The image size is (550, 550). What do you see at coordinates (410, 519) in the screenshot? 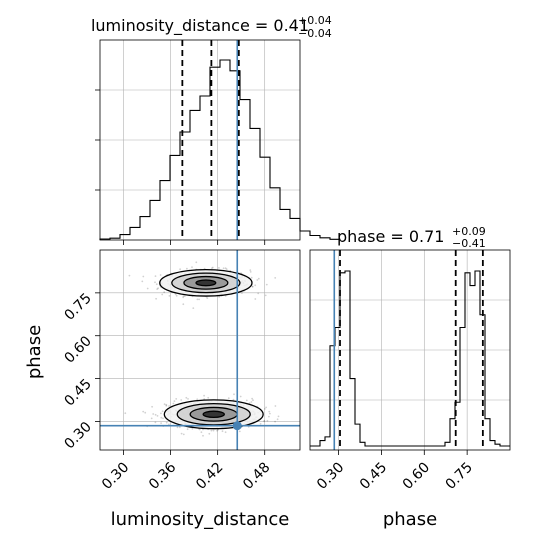
I see `xlabel-phase: phase` at bounding box center [410, 519].